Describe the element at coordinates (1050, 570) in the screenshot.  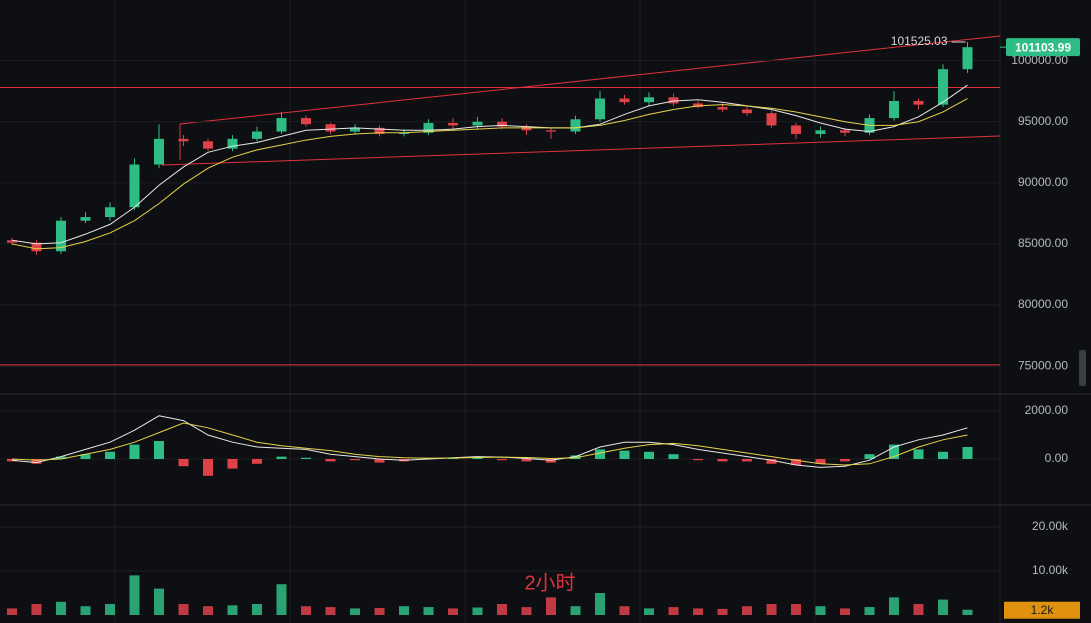
I see `y-tick-label: 10.00k` at that location.